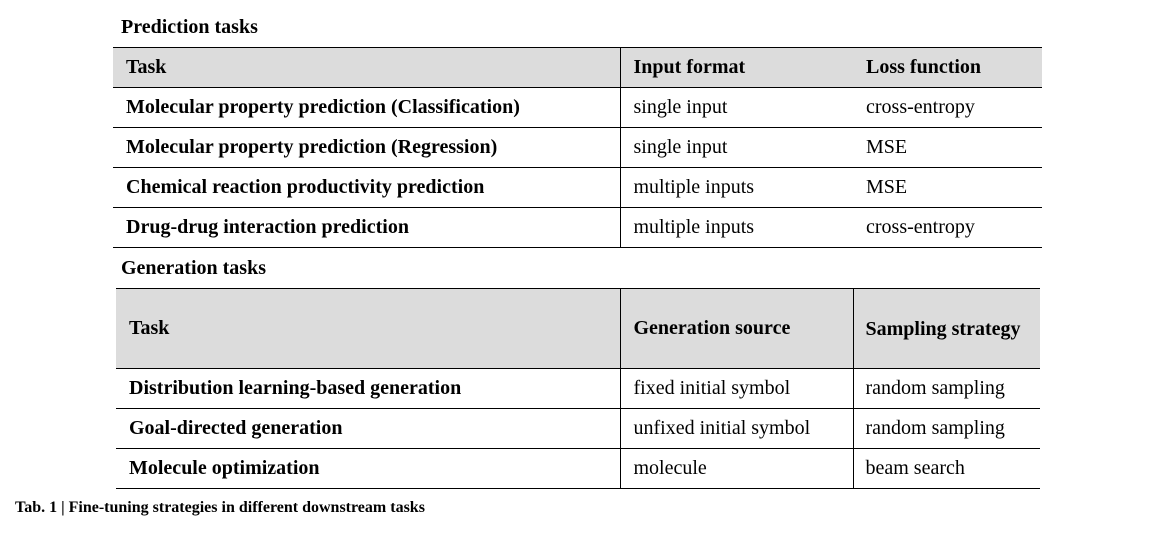  What do you see at coordinates (736, 67) in the screenshot?
I see `column-header-input-format: Input format` at bounding box center [736, 67].